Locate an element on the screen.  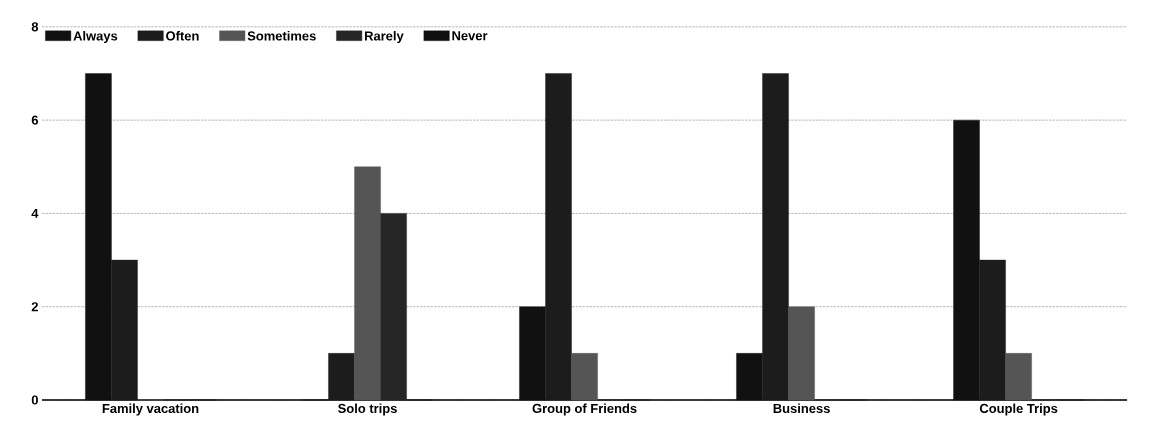
legend-label: Often is located at coordinates (182, 36).